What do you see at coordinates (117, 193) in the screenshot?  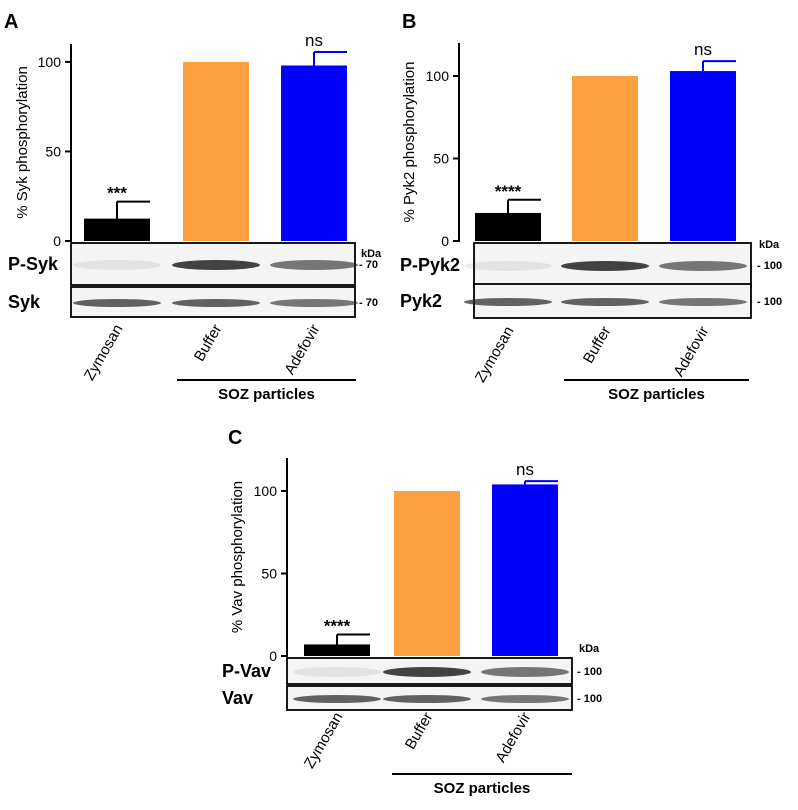 I see `significance-label: ***` at bounding box center [117, 193].